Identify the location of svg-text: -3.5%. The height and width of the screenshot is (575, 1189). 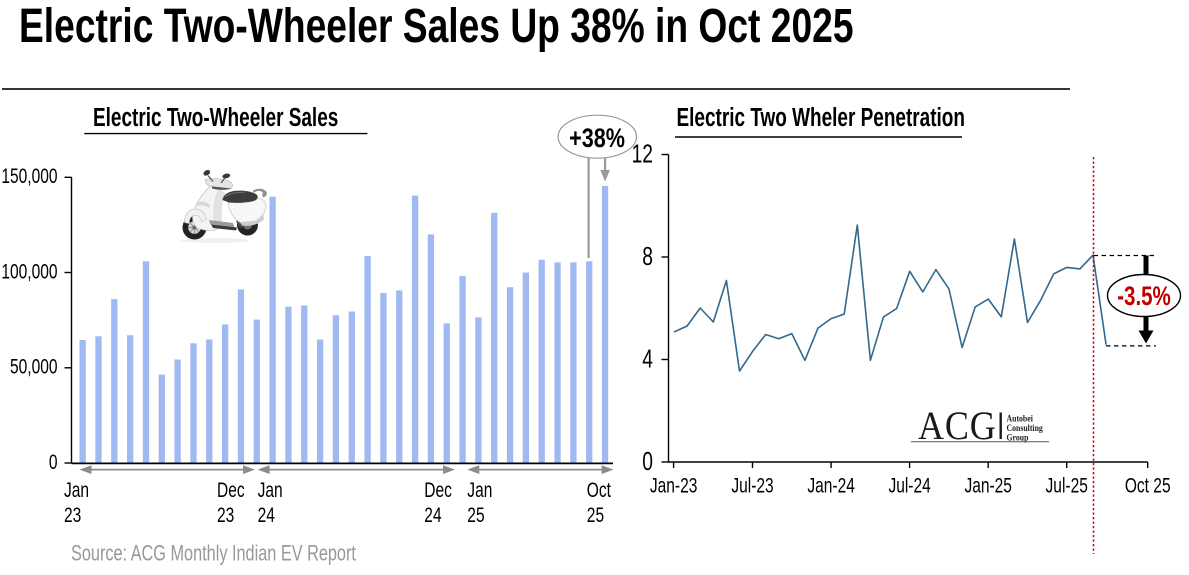
(1144, 296).